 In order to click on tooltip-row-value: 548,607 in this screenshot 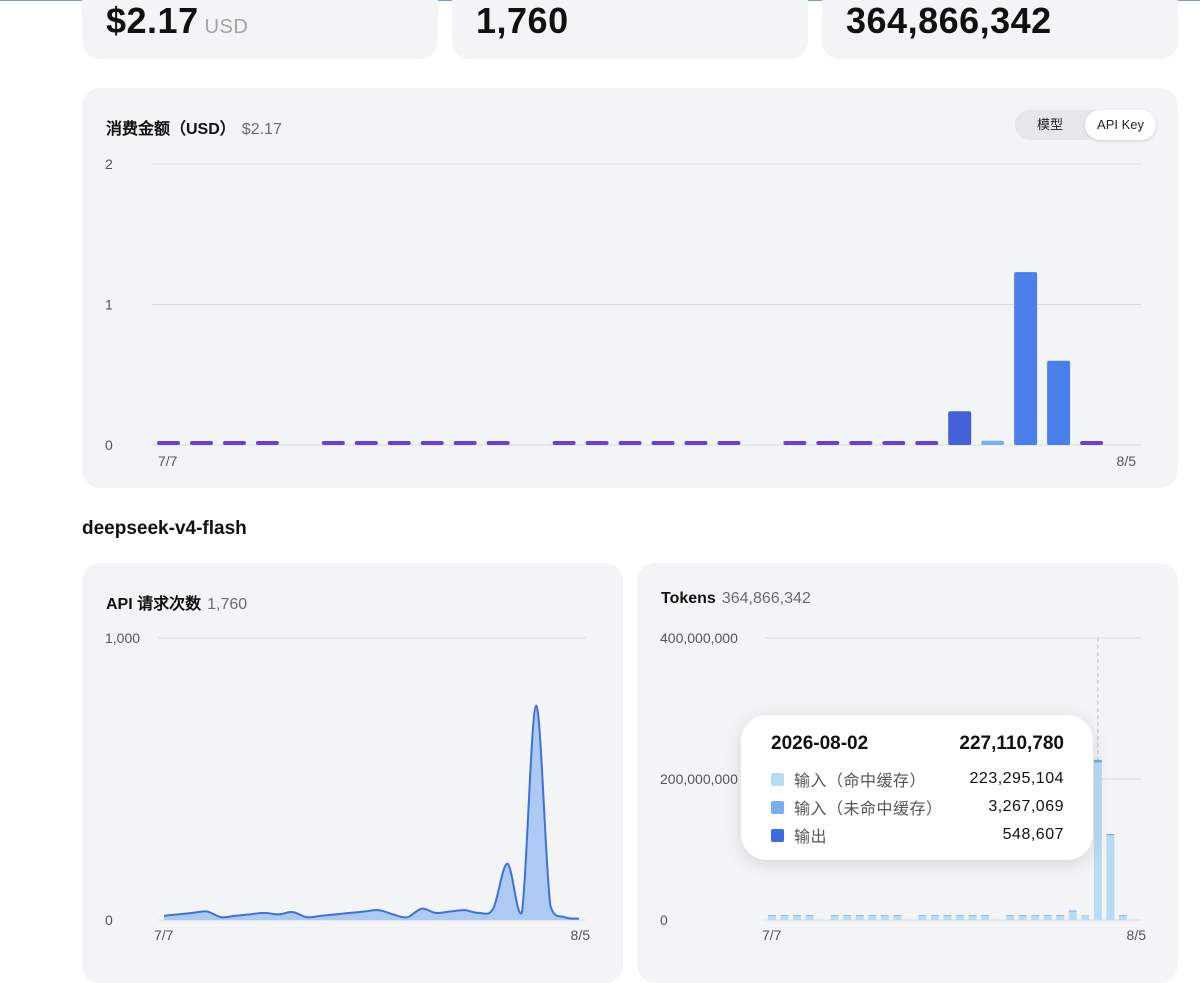, I will do `click(1033, 835)`.